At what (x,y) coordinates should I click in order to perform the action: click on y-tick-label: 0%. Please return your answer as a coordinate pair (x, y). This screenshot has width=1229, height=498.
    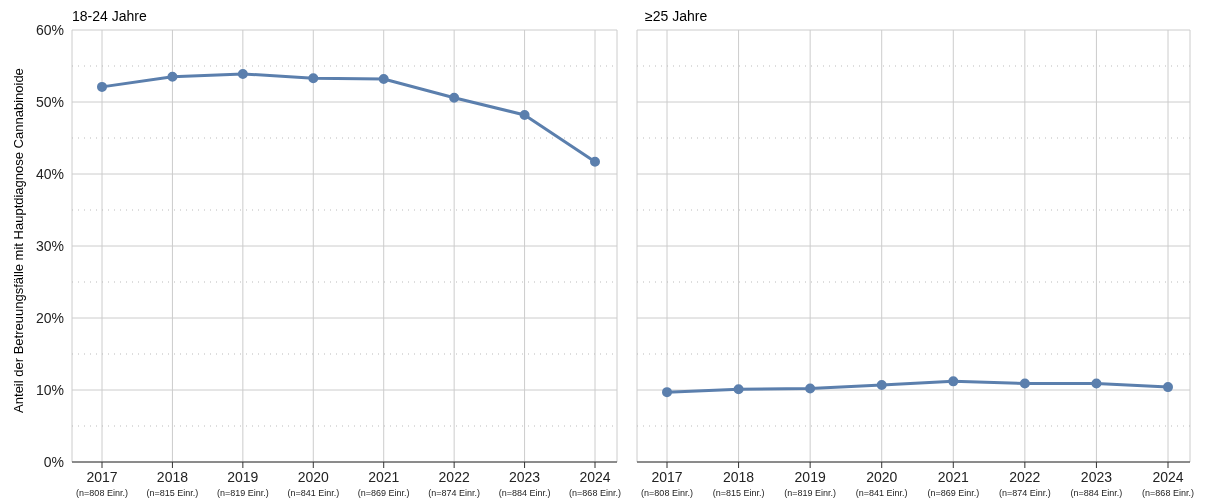
    Looking at the image, I should click on (53, 461).